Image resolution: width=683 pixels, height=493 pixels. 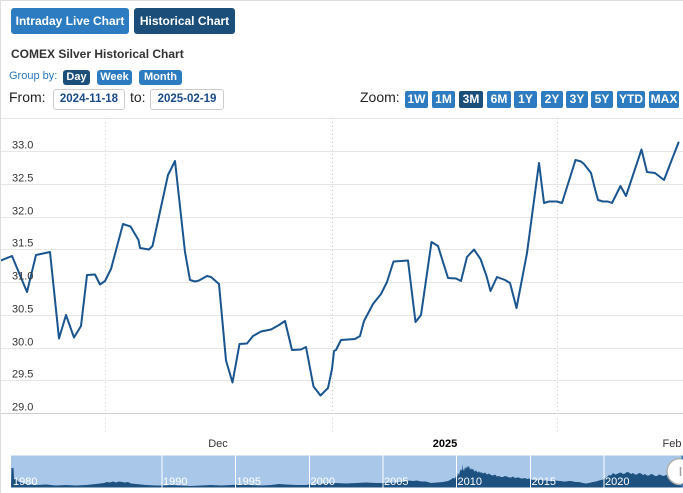 What do you see at coordinates (25, 482) in the screenshot?
I see `svg-text: 1980` at bounding box center [25, 482].